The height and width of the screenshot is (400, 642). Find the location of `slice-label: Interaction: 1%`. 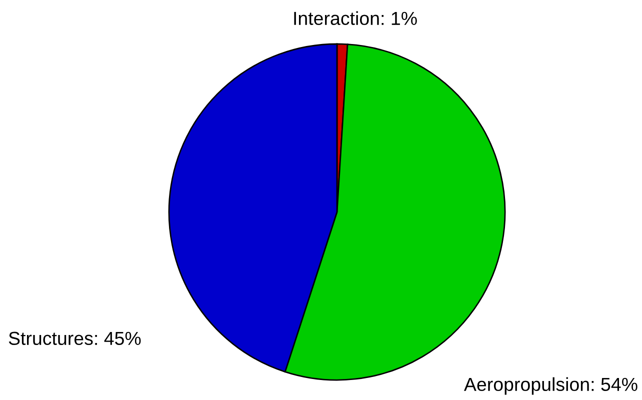

slice-label: Interaction: 1% is located at coordinates (355, 18).